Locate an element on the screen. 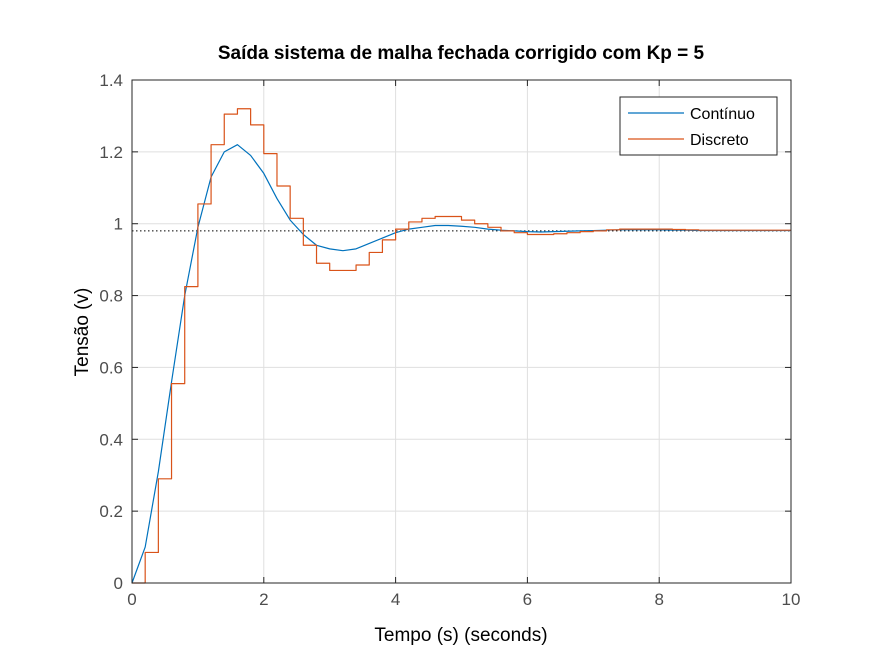 This screenshot has width=875, height=656. y-tick-label: 0 is located at coordinates (118, 583).